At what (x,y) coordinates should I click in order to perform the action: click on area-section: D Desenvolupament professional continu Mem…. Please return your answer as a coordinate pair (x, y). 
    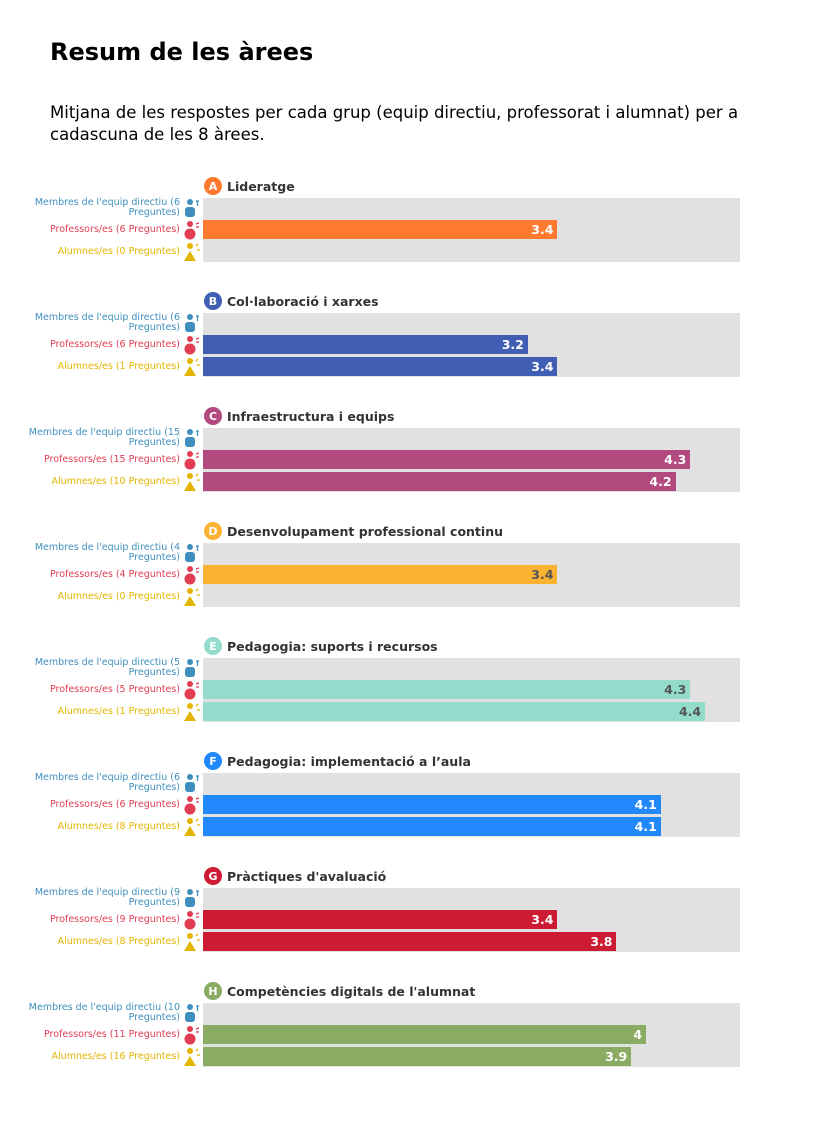
    Looking at the image, I should click on (412, 572).